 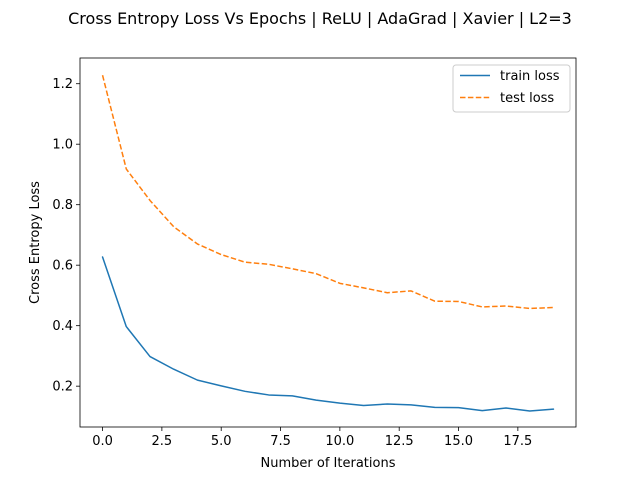 I want to click on y-tick-label: 0.8, so click(x=62, y=205).